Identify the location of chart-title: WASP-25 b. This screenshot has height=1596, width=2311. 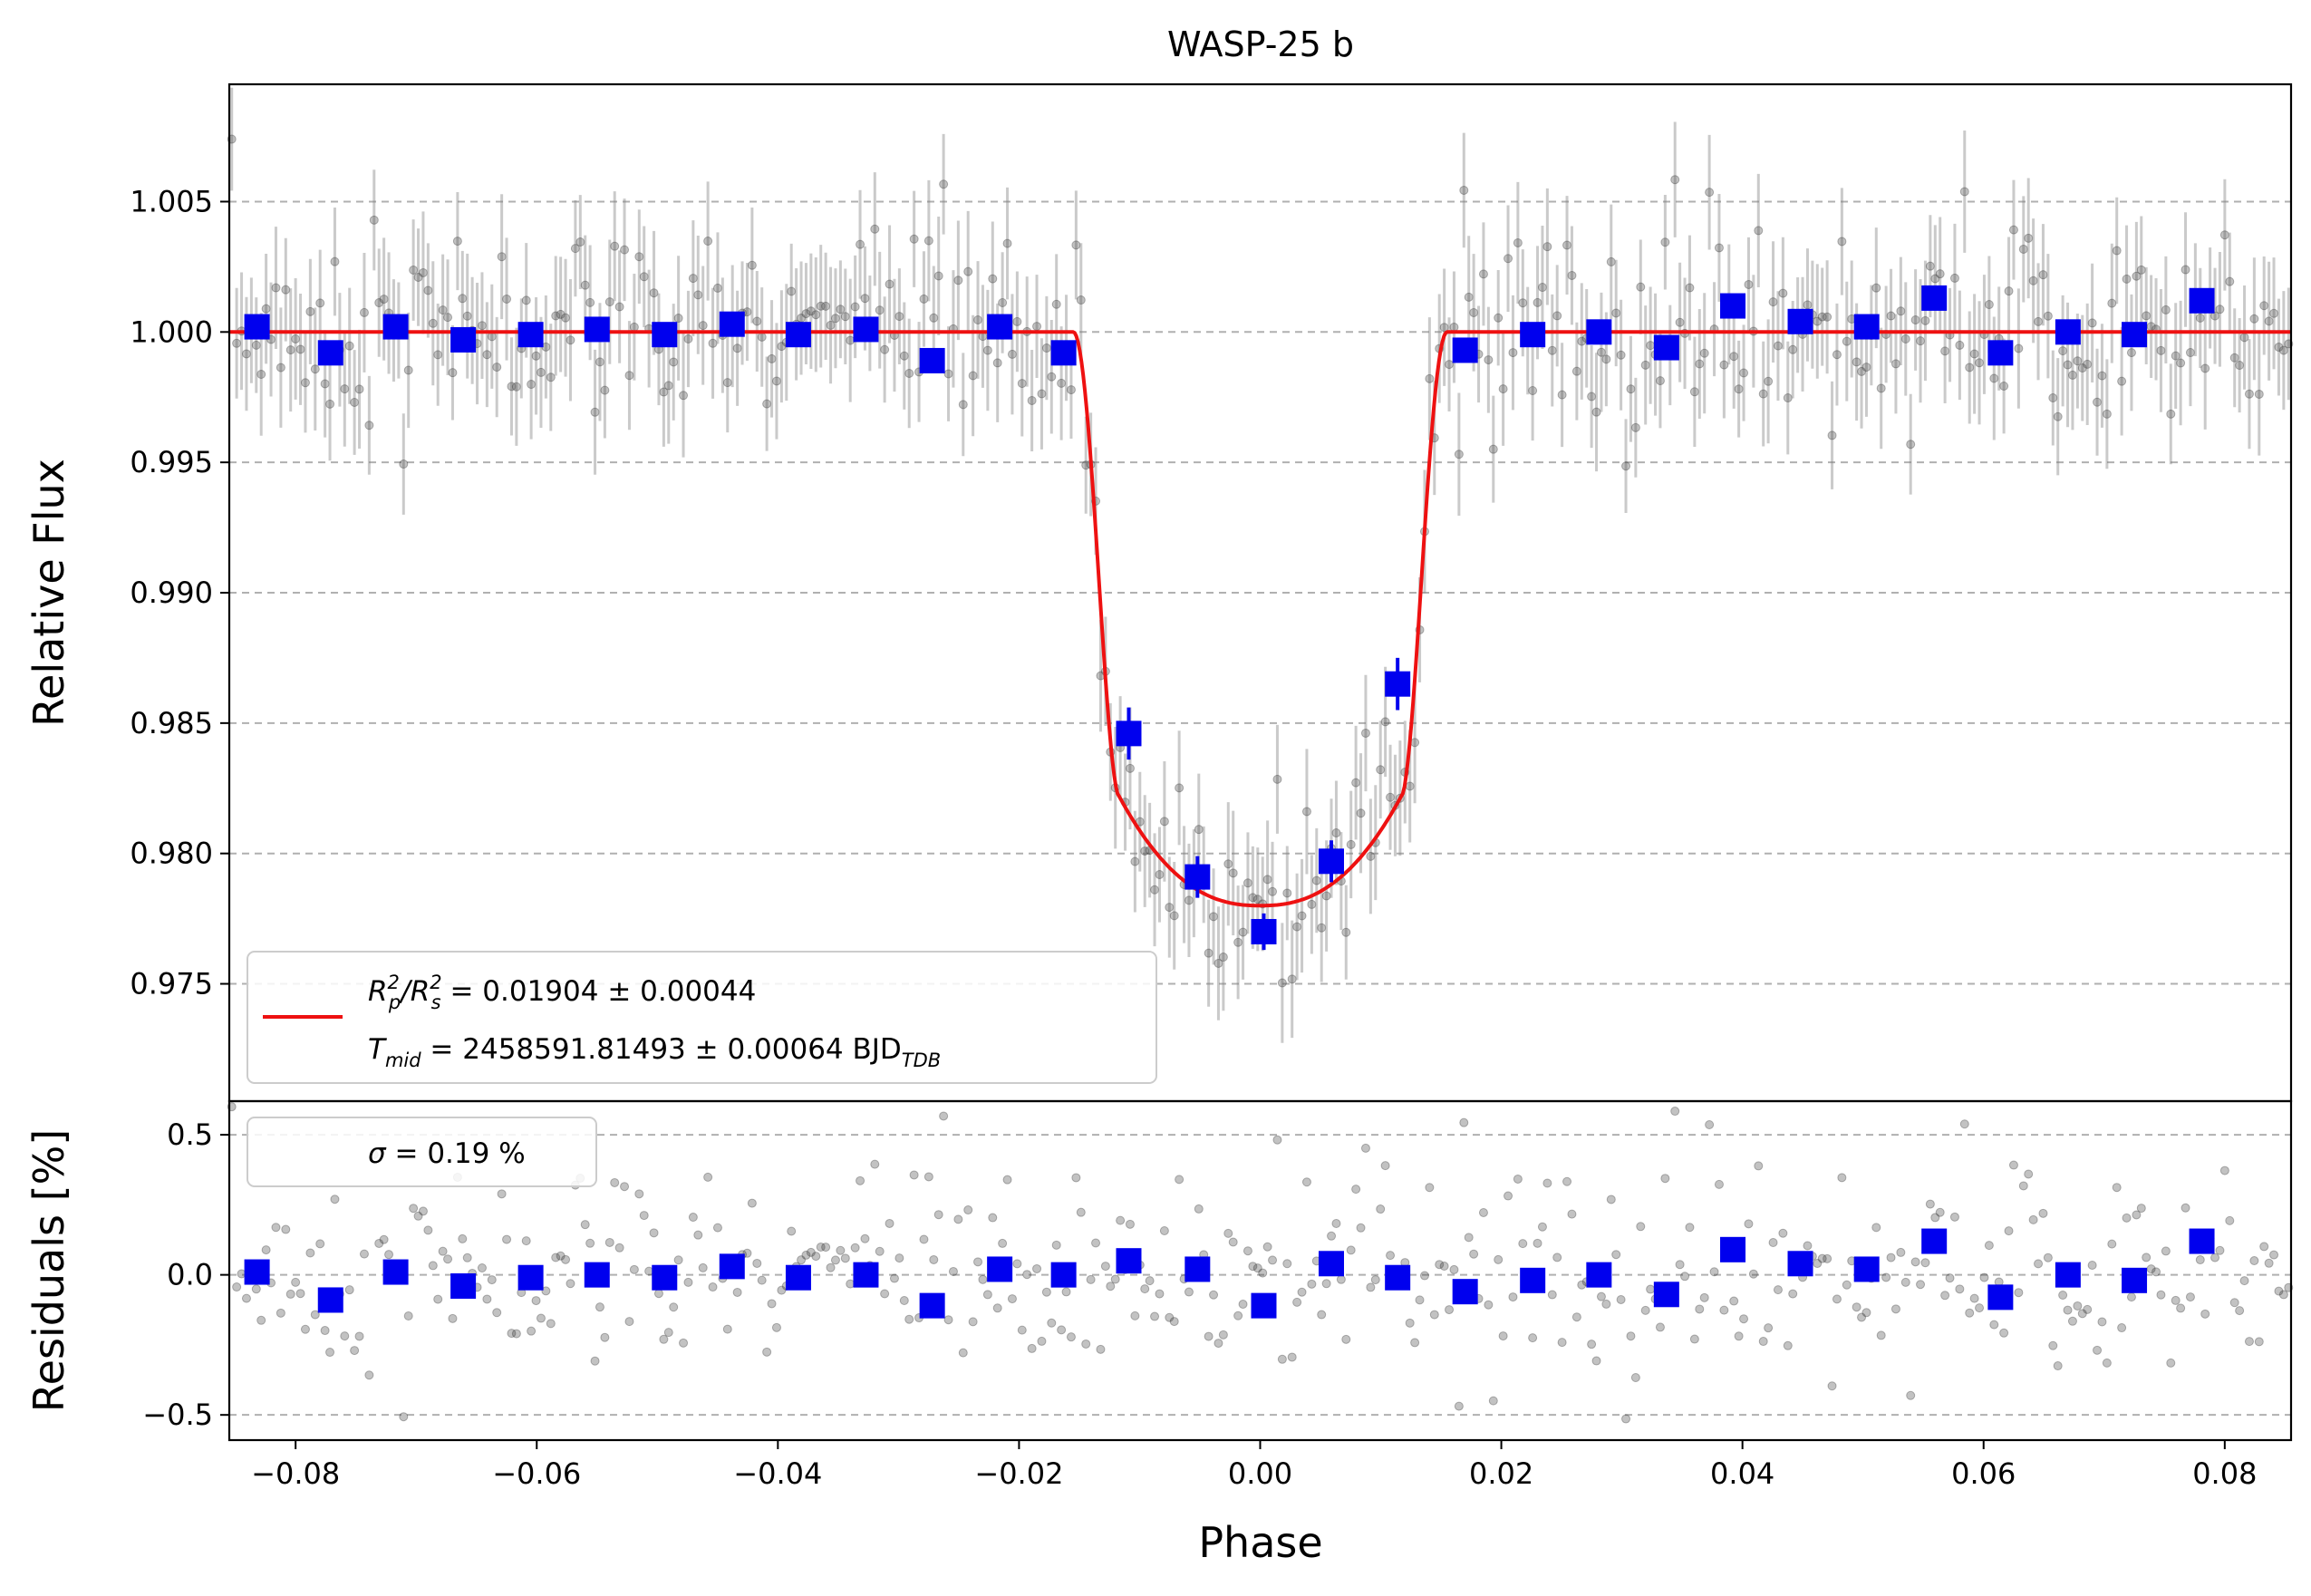
(1260, 44).